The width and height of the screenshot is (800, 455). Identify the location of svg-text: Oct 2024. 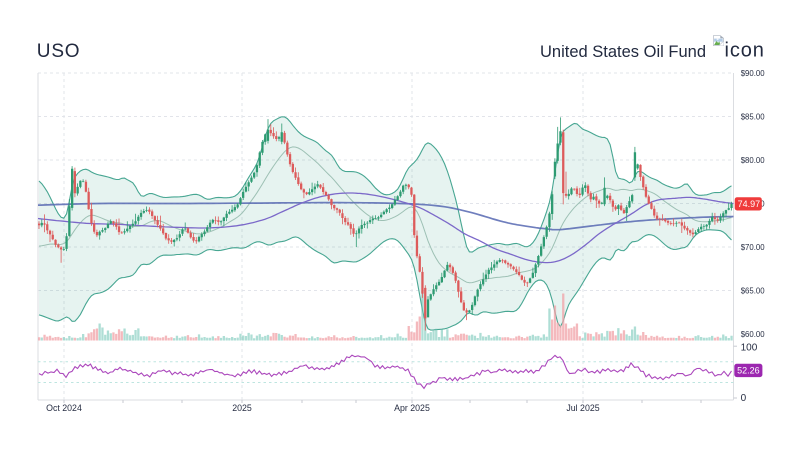
(64, 408).